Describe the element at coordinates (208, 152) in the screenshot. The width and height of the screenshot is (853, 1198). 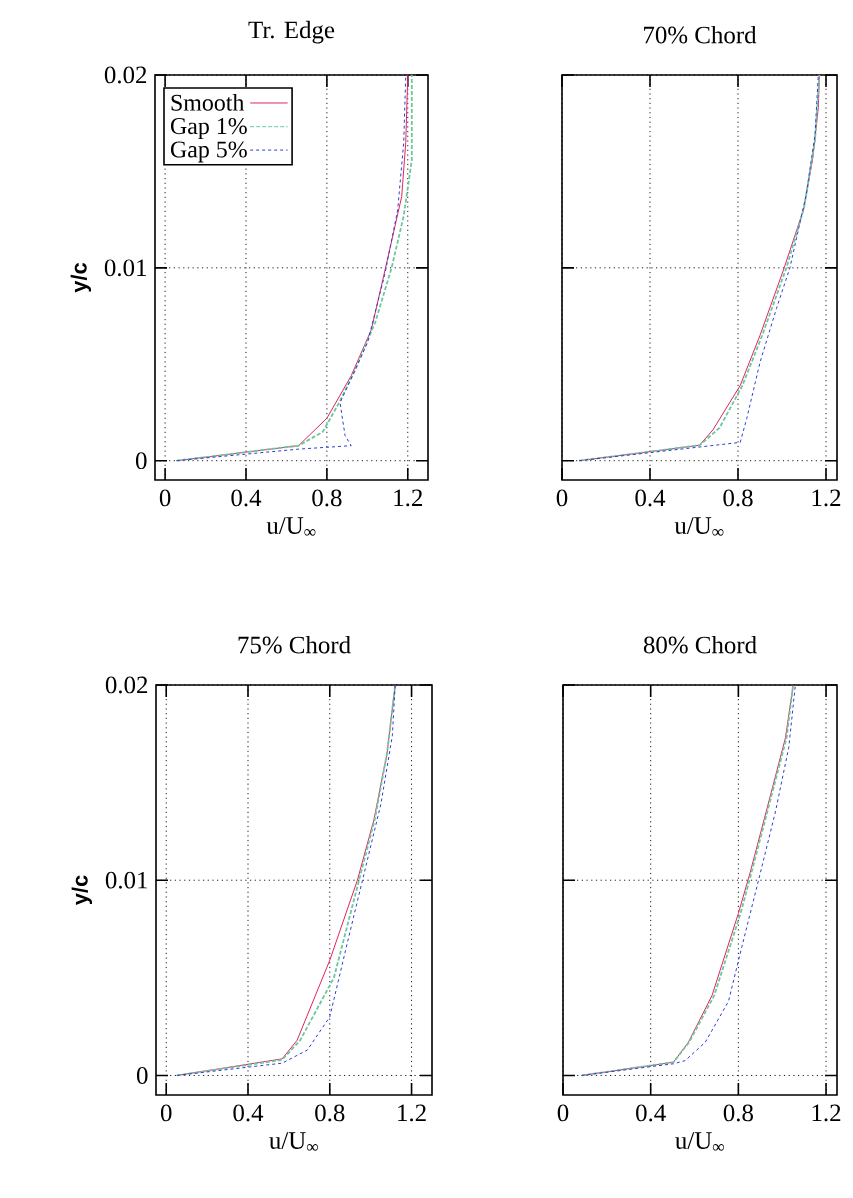
I see `legend-label: Gap 5%` at that location.